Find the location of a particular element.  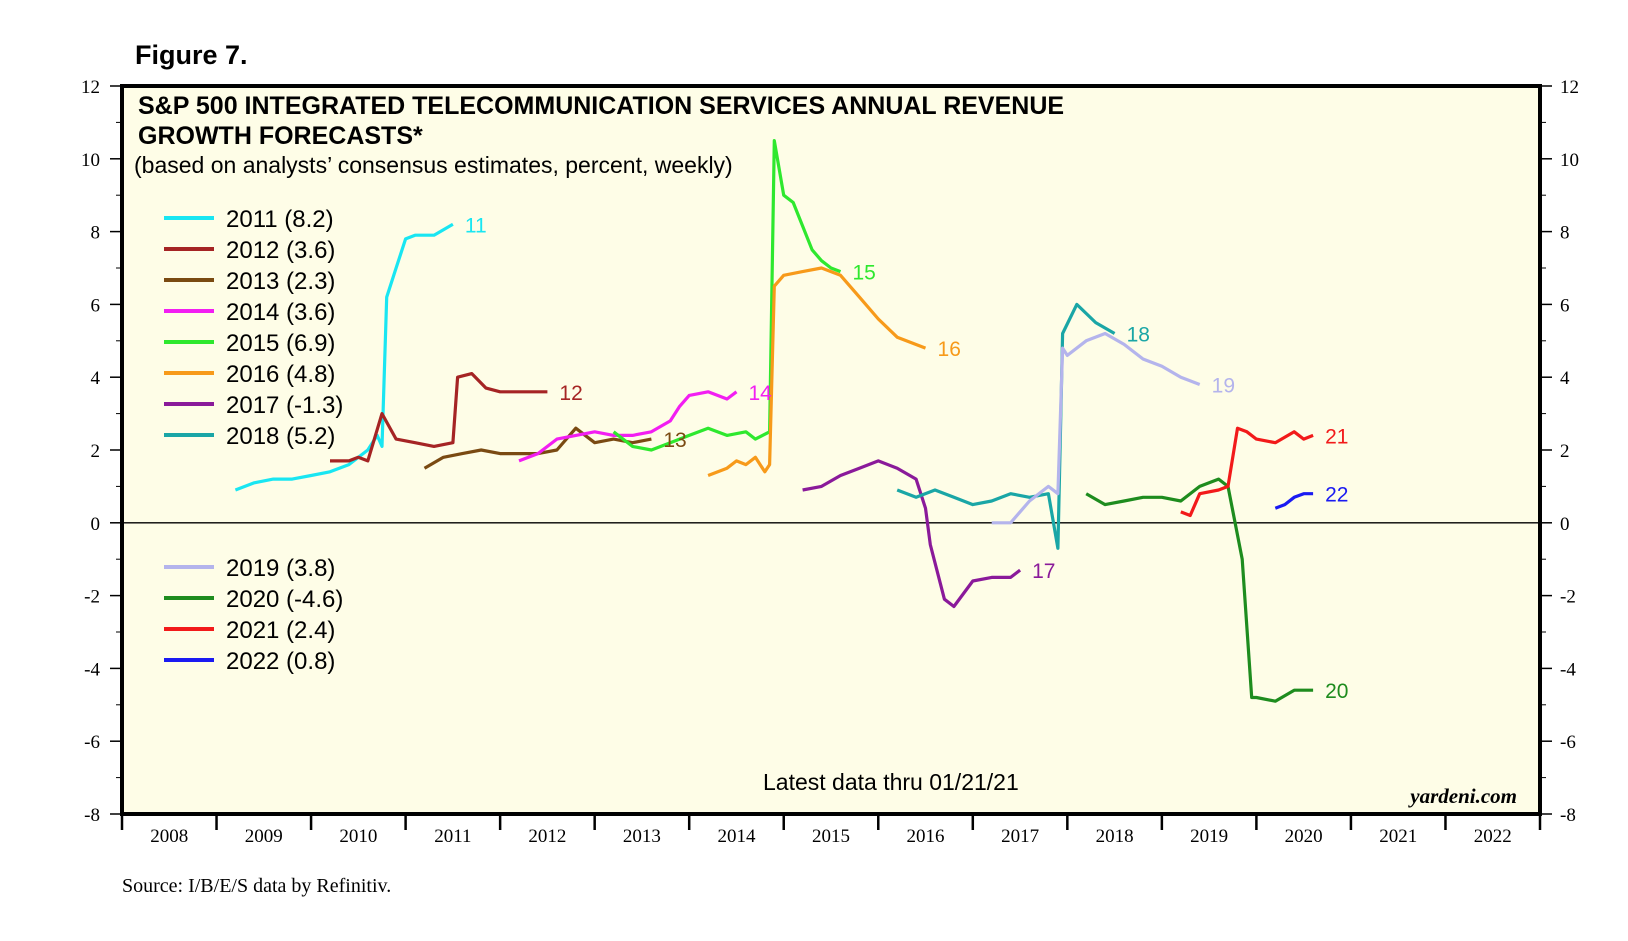

series-line-2016 is located at coordinates (817, 371).